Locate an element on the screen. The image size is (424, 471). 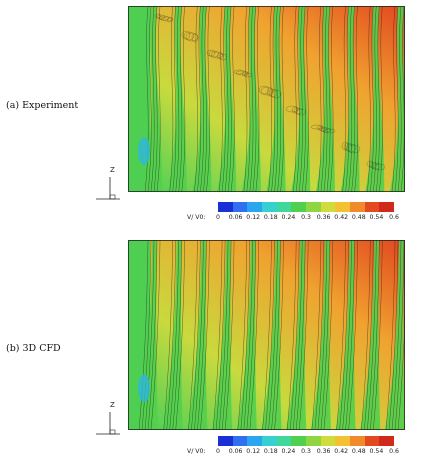
colorbar-a is located at coordinates (306, 207).